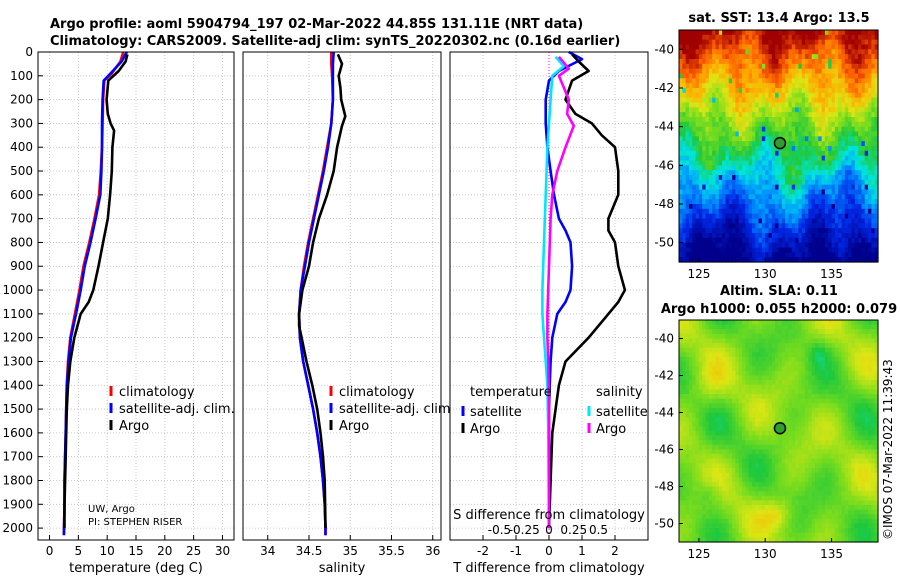  I want to click on sla-map-title: Altim. SLA: 0.11, so click(779, 291).